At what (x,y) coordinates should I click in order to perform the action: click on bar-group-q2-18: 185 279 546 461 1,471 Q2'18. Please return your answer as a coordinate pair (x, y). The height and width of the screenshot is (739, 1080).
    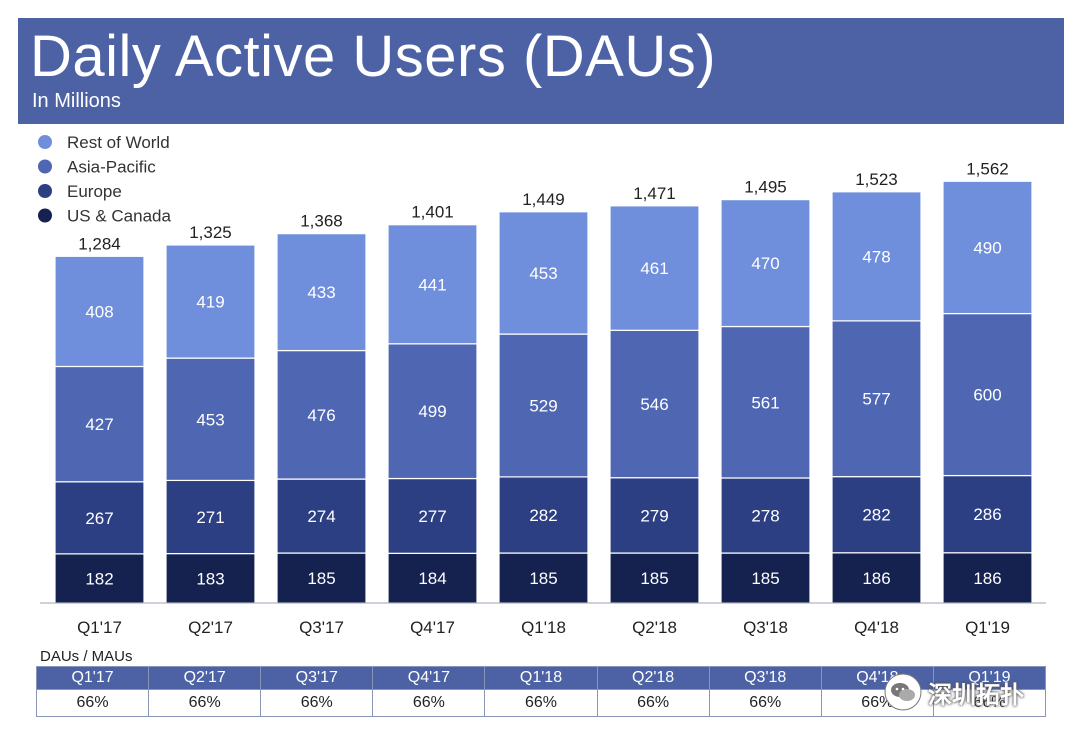
    Looking at the image, I should click on (654, 410).